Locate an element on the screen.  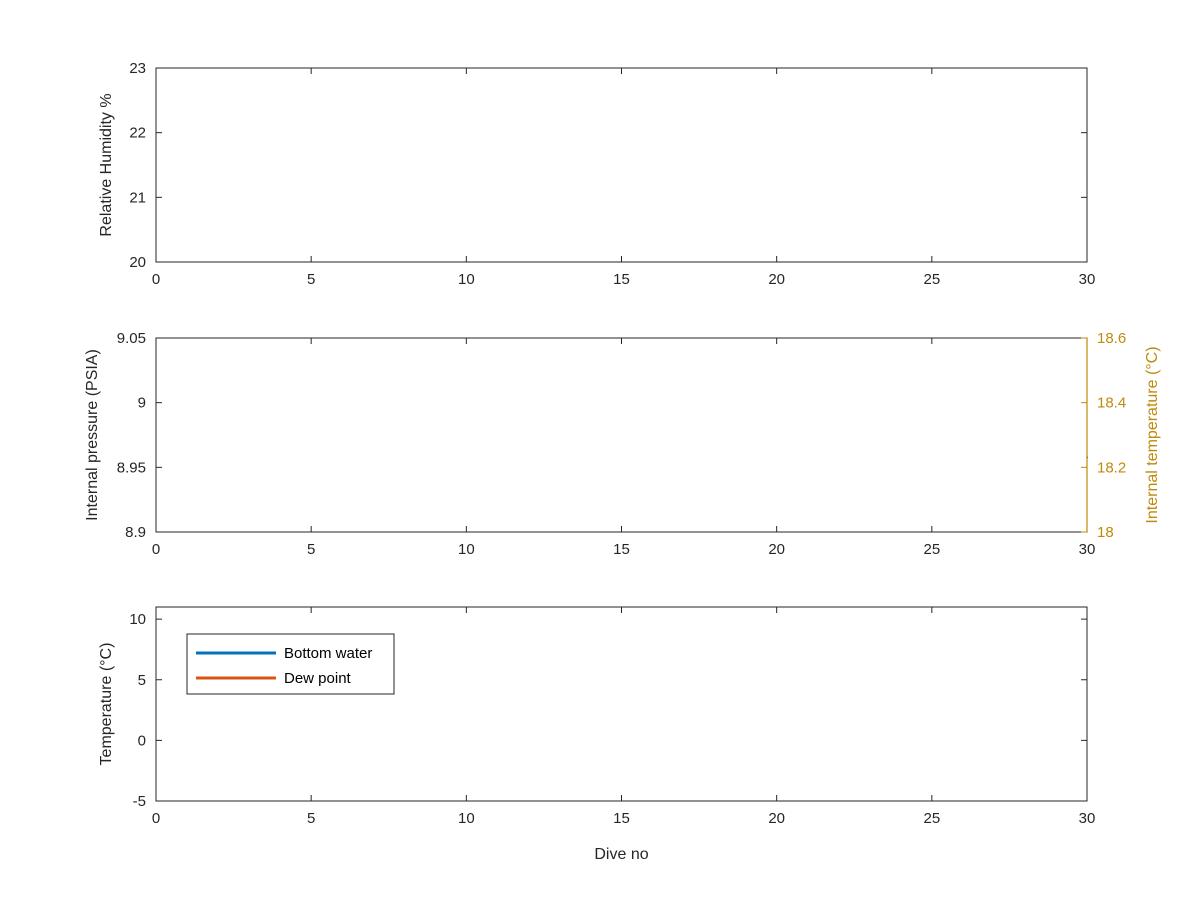
y-tick-label: 8.9 is located at coordinates (135, 532).